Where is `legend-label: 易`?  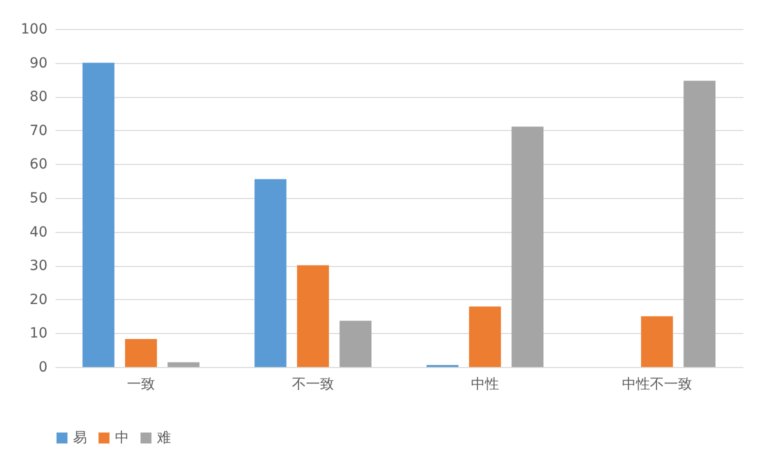
legend-label: 易 is located at coordinates (80, 438).